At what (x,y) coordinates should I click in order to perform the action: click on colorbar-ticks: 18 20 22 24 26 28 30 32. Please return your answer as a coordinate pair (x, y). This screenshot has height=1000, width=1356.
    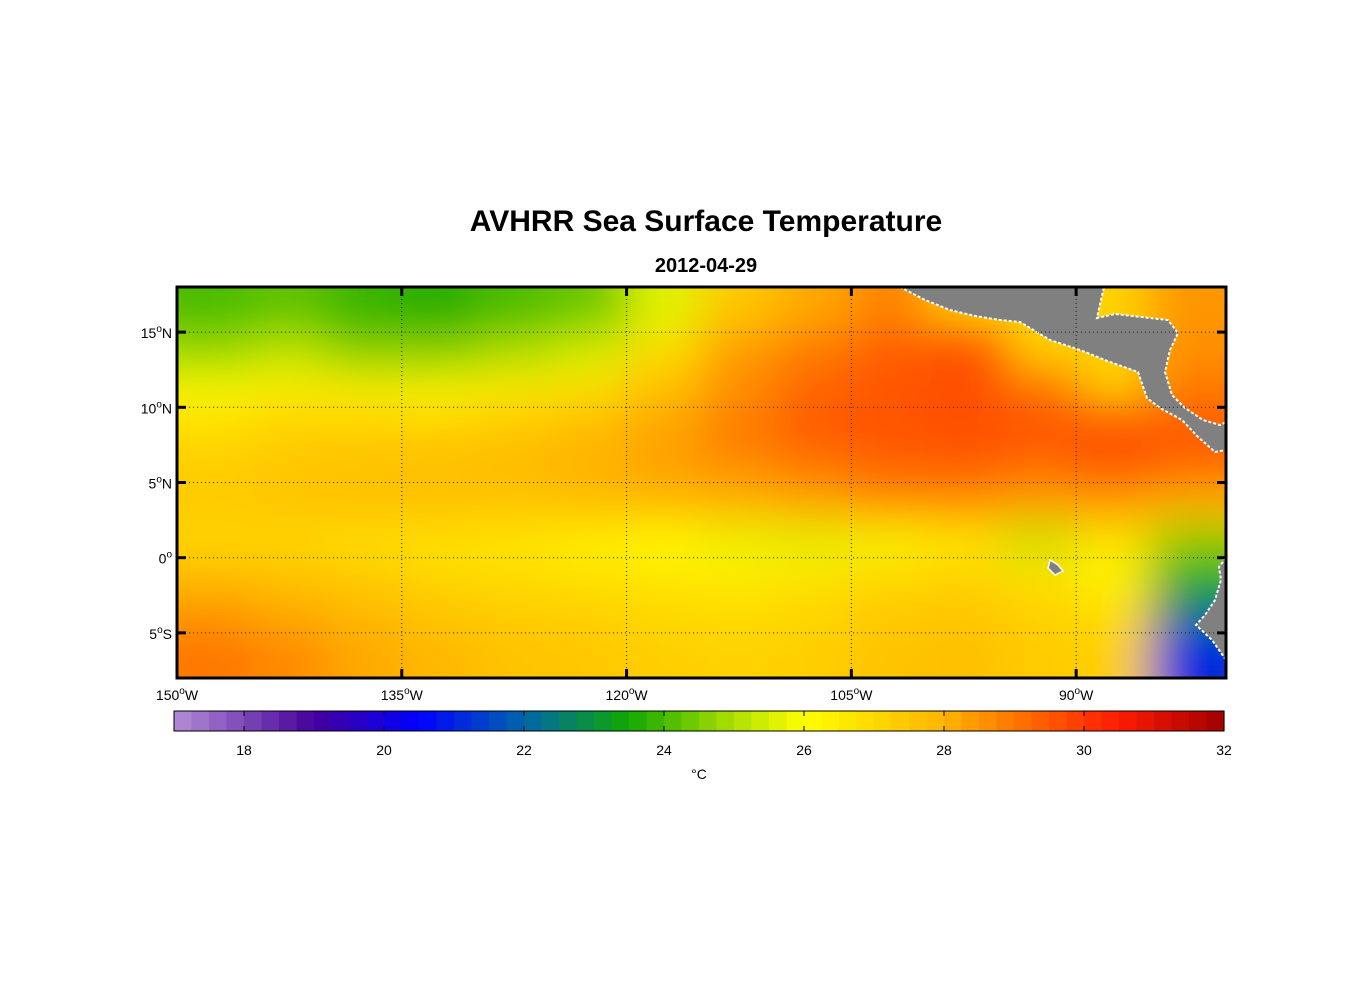
    Looking at the image, I should click on (734, 734).